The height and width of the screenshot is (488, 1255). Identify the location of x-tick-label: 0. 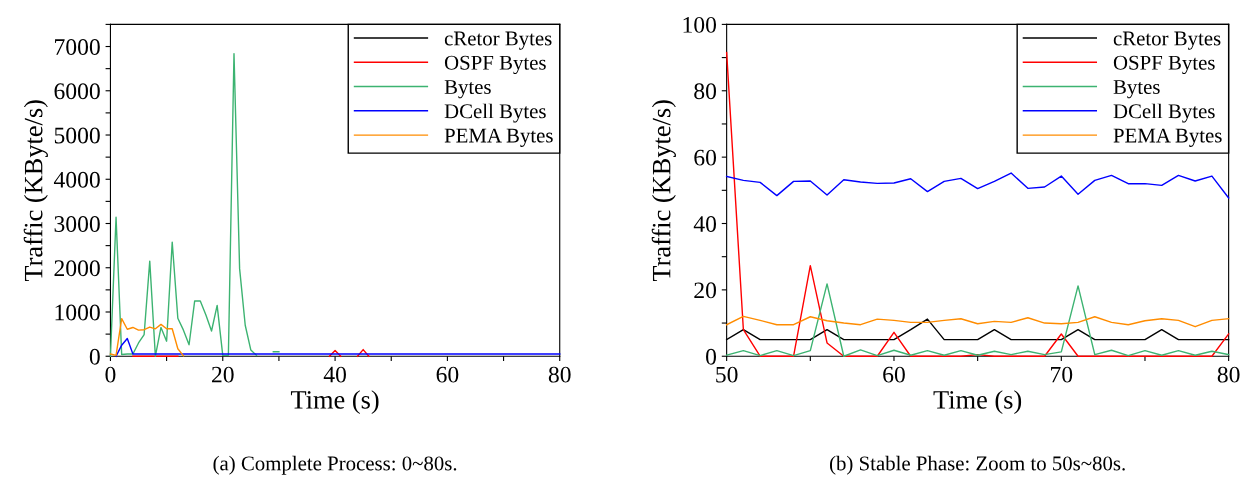
(110, 374).